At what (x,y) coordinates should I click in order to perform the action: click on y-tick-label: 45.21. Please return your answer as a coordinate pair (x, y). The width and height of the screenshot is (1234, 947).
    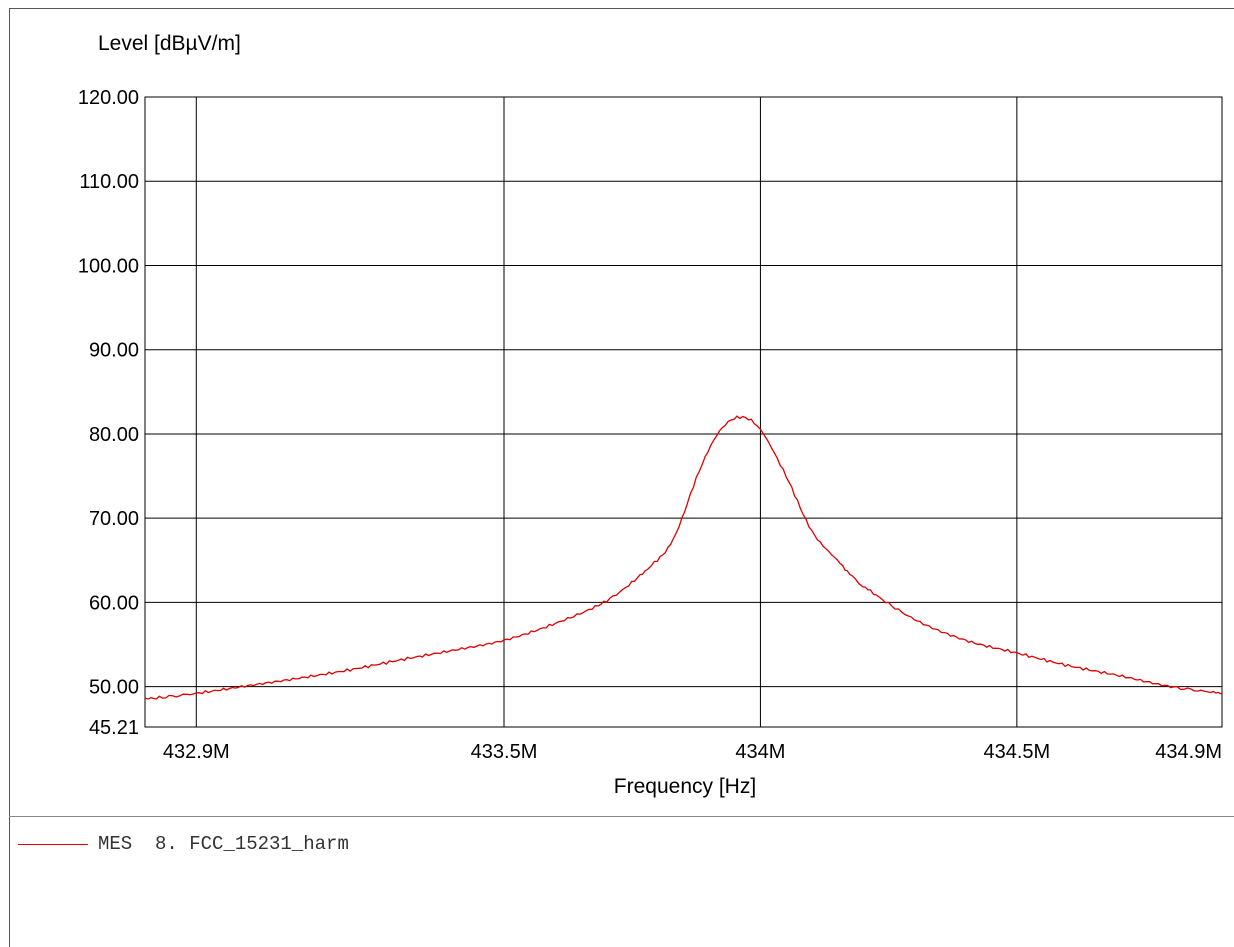
    Looking at the image, I should click on (114, 728).